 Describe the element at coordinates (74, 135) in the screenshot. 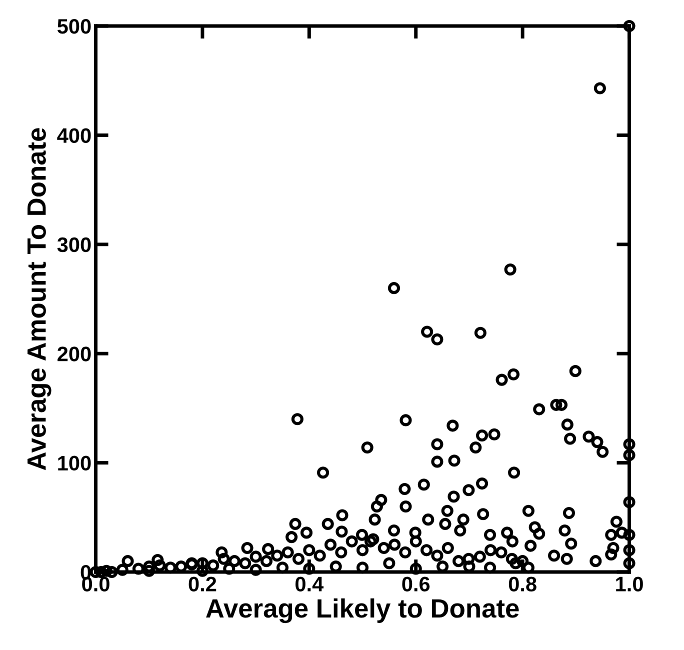

I see `y-tick-label: 400` at that location.